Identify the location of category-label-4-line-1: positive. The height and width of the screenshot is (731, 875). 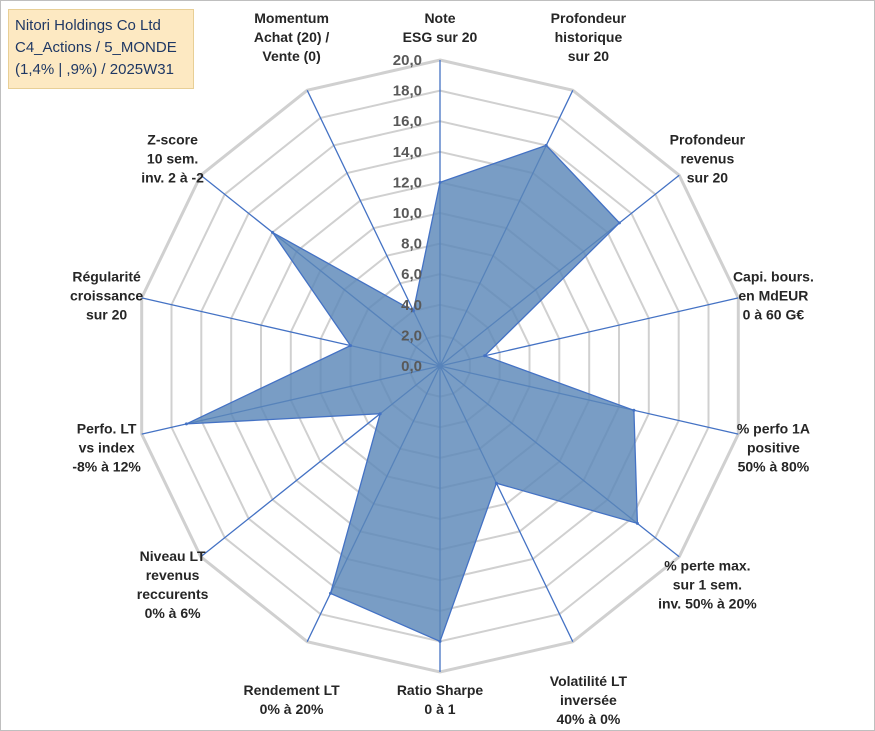
(773, 448).